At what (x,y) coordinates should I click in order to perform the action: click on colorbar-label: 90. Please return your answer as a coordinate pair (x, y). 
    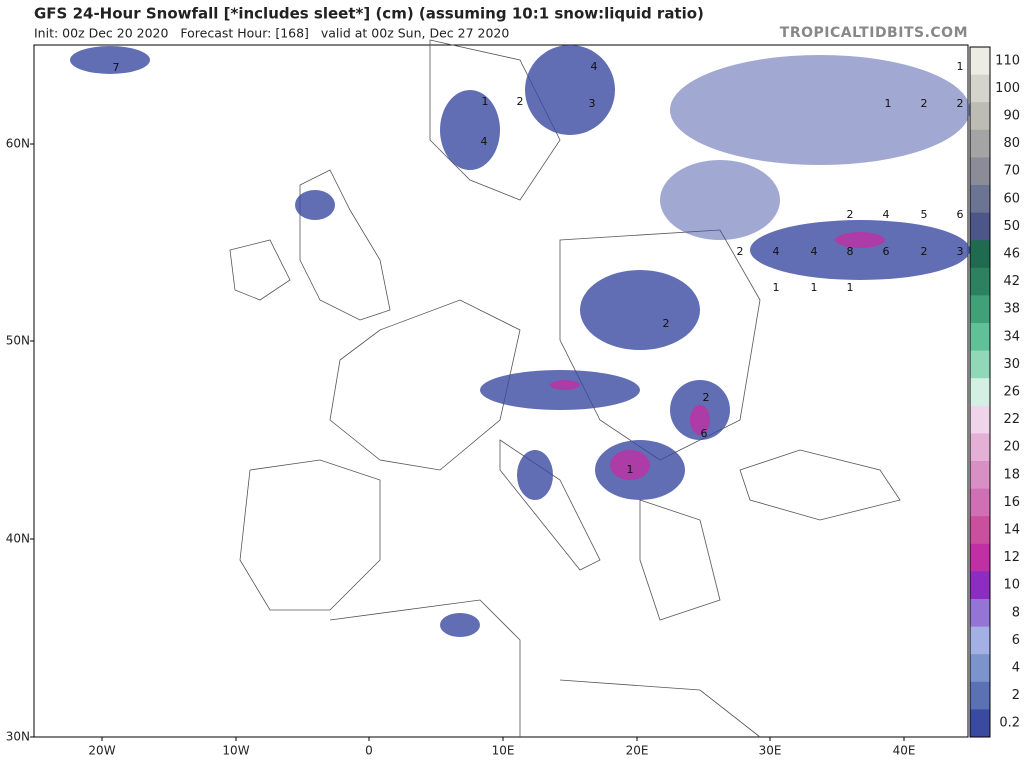
    Looking at the image, I should click on (1011, 116).